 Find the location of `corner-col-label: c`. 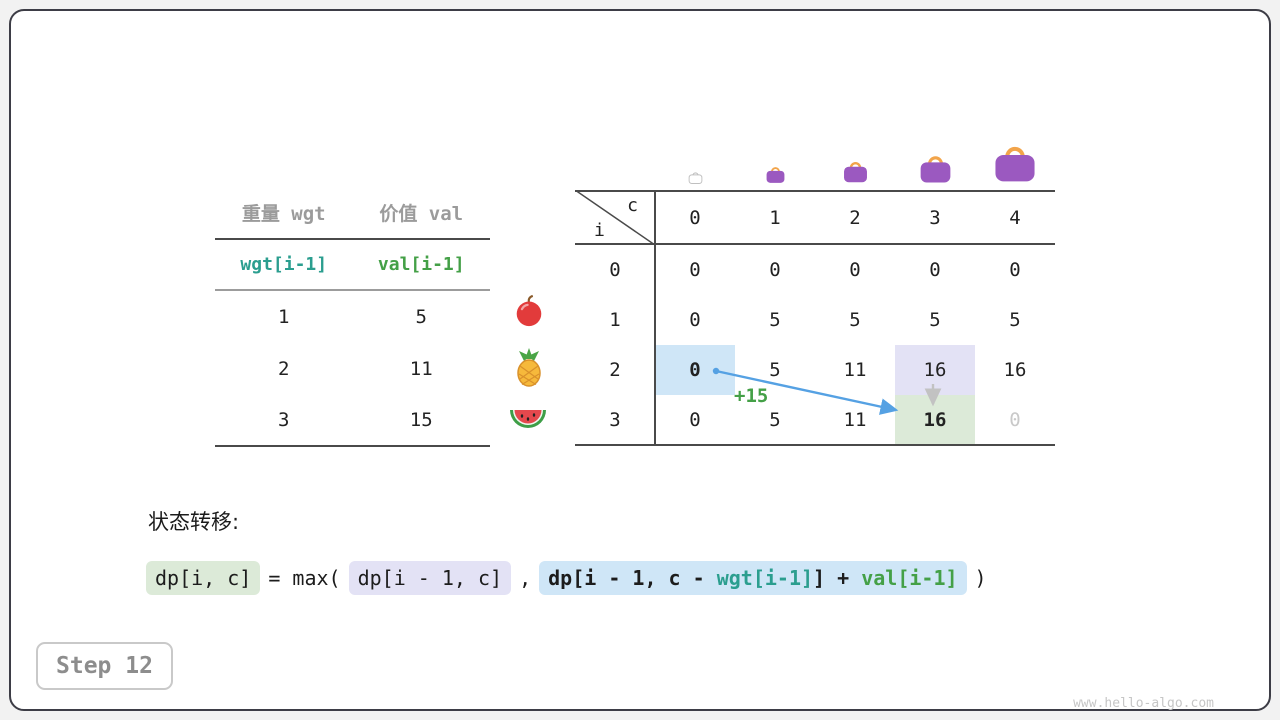

corner-col-label: c is located at coordinates (632, 205).